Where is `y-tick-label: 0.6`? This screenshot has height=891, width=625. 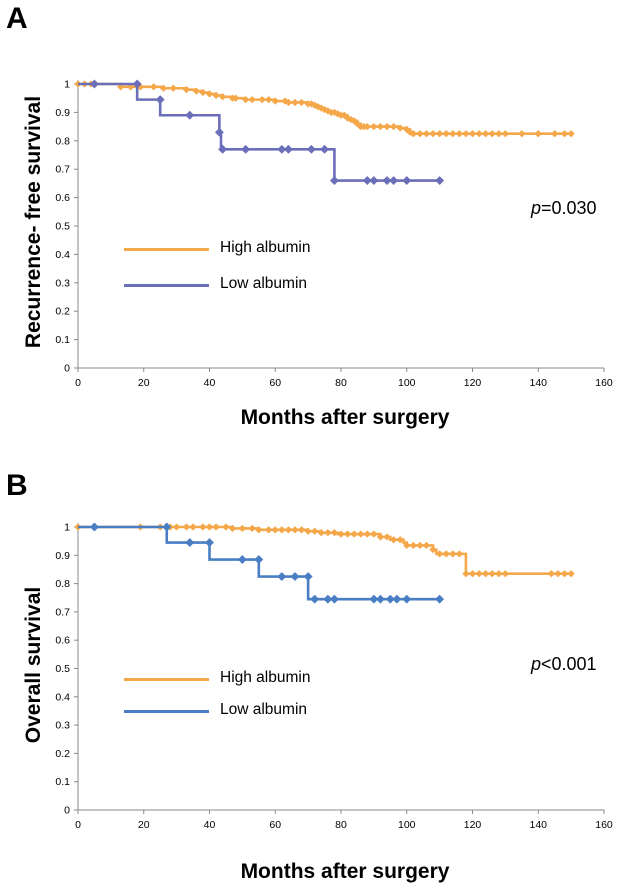 y-tick-label: 0.6 is located at coordinates (62, 198).